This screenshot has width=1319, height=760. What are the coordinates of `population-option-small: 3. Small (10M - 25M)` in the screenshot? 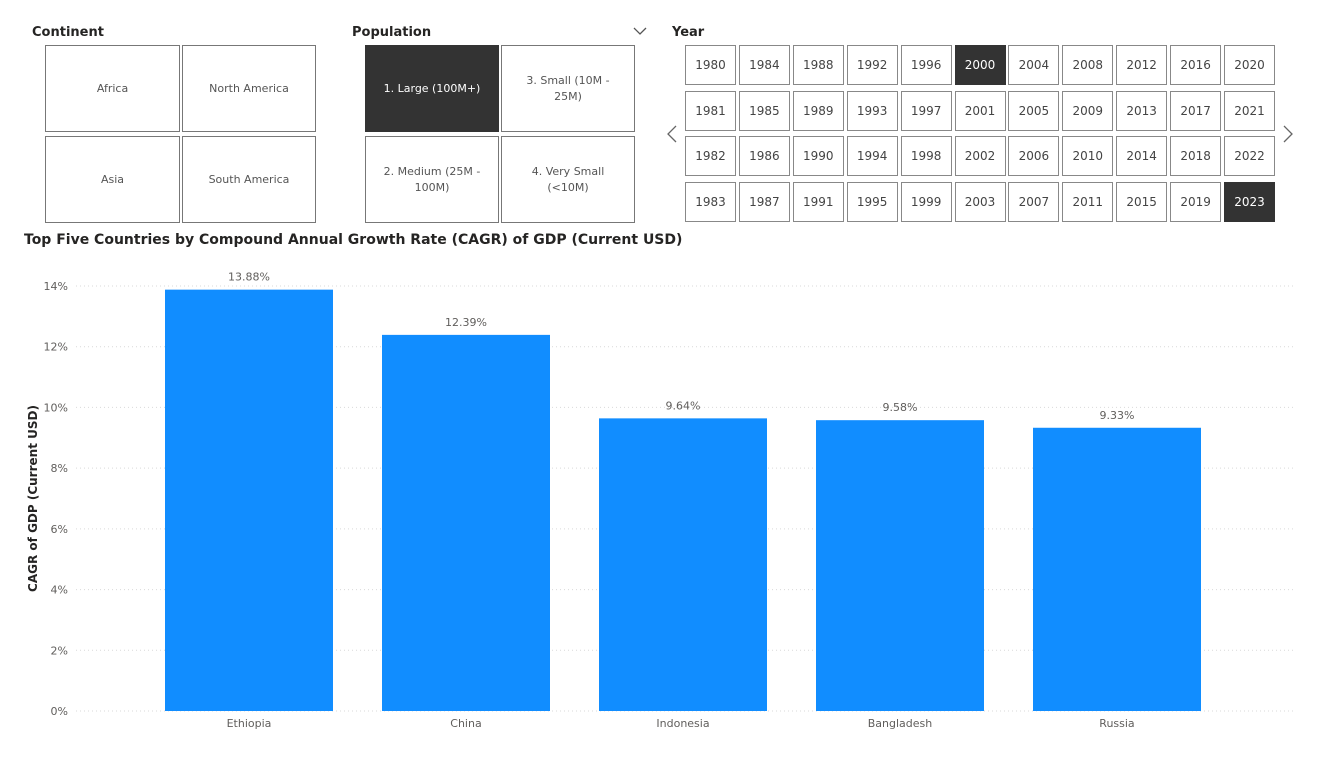 It's located at (568, 88).